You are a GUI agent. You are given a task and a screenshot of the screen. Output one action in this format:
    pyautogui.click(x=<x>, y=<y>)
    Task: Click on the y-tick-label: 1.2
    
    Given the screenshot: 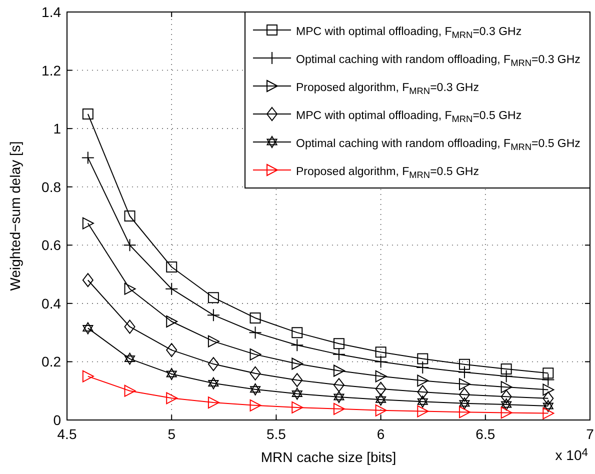 What is the action you would take?
    pyautogui.click(x=52, y=70)
    